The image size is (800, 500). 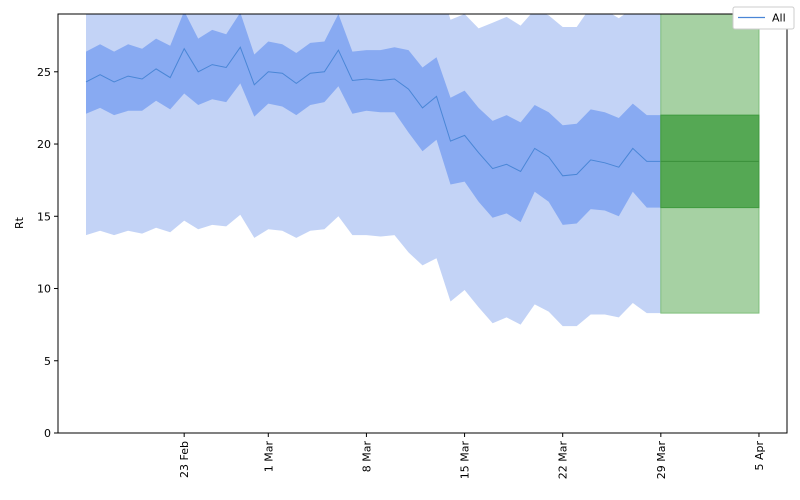 What do you see at coordinates (44, 289) in the screenshot?
I see `y-tick-label: 10` at bounding box center [44, 289].